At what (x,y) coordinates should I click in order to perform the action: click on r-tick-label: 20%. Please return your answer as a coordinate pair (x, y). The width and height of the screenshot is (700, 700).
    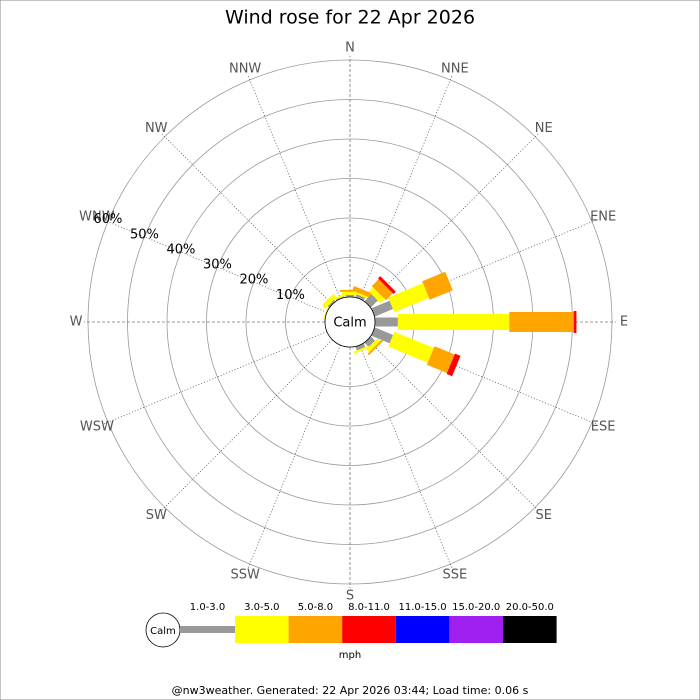
    Looking at the image, I should click on (253, 280).